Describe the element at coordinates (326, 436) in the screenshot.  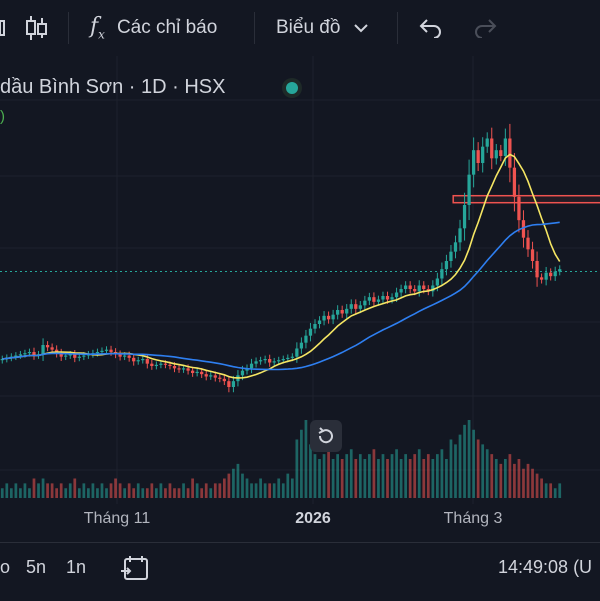
I see `reset-chart-button` at that location.